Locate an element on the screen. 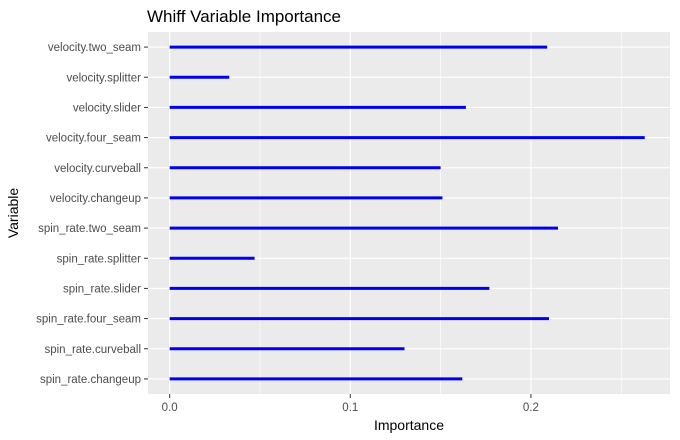 The height and width of the screenshot is (440, 680). y-tick-label: spin_rate.changeup is located at coordinates (90, 380).